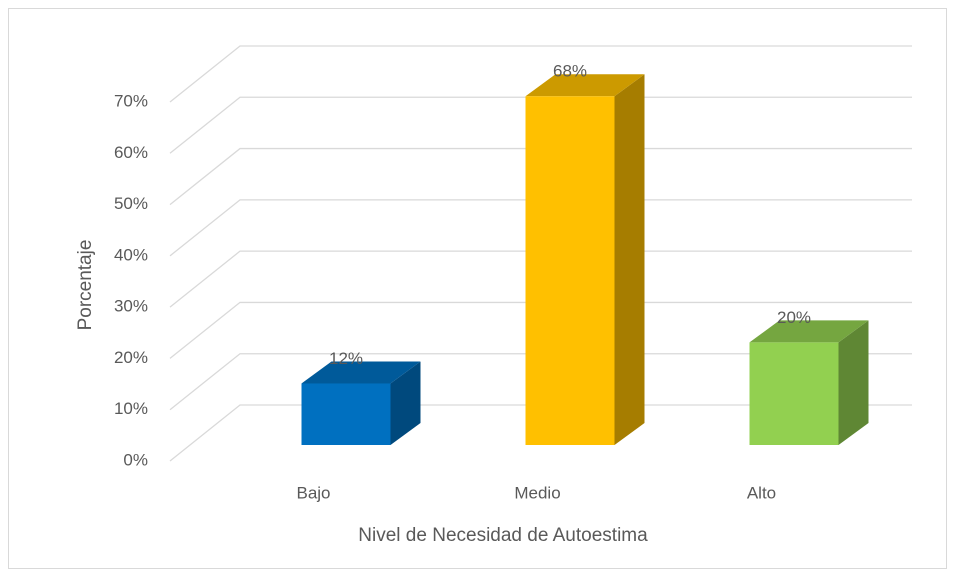 The height and width of the screenshot is (578, 956). What do you see at coordinates (570, 71) in the screenshot?
I see `data-label: 68%` at bounding box center [570, 71].